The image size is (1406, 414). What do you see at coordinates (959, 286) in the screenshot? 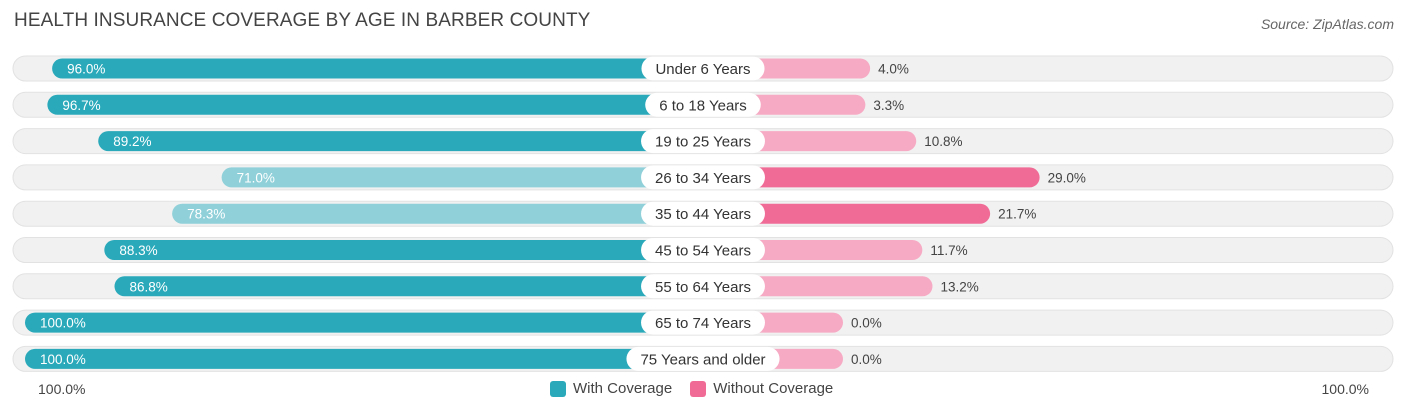
I see `value-label-without: 13.2%` at bounding box center [959, 286].